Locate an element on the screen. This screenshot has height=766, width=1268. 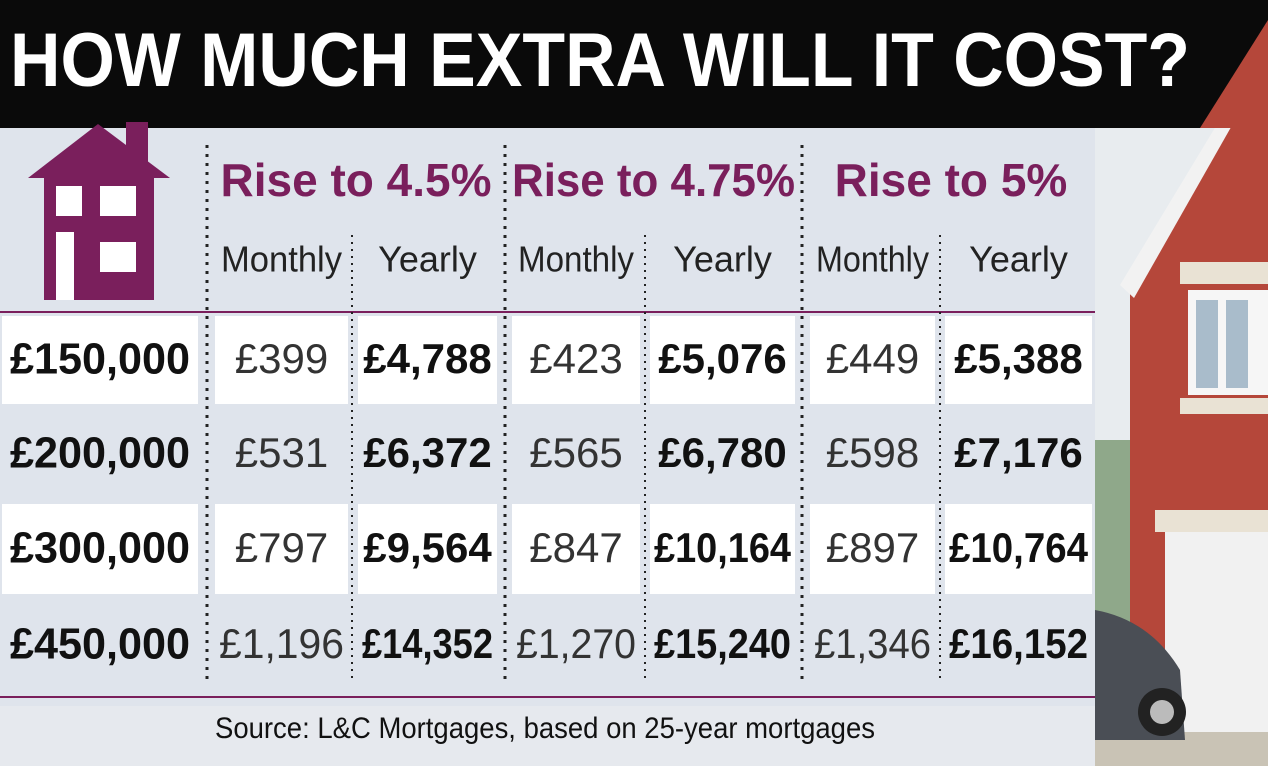
title: HOW MUCH EXTRA WILL IT COST? is located at coordinates (600, 60).